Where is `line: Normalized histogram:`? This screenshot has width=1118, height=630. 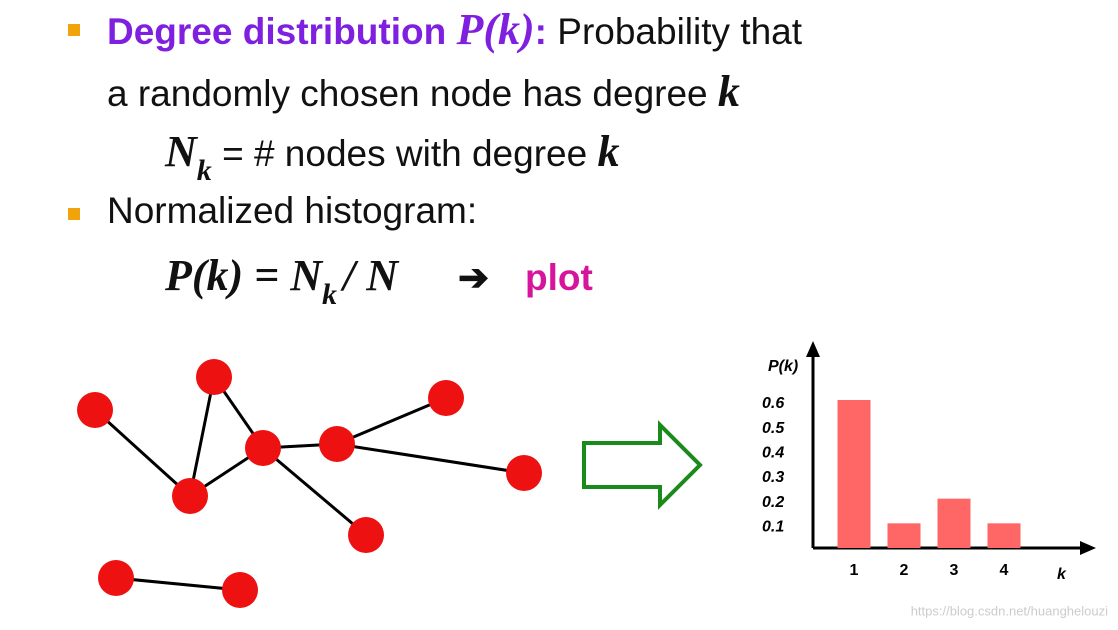 line: Normalized histogram: is located at coordinates (292, 211).